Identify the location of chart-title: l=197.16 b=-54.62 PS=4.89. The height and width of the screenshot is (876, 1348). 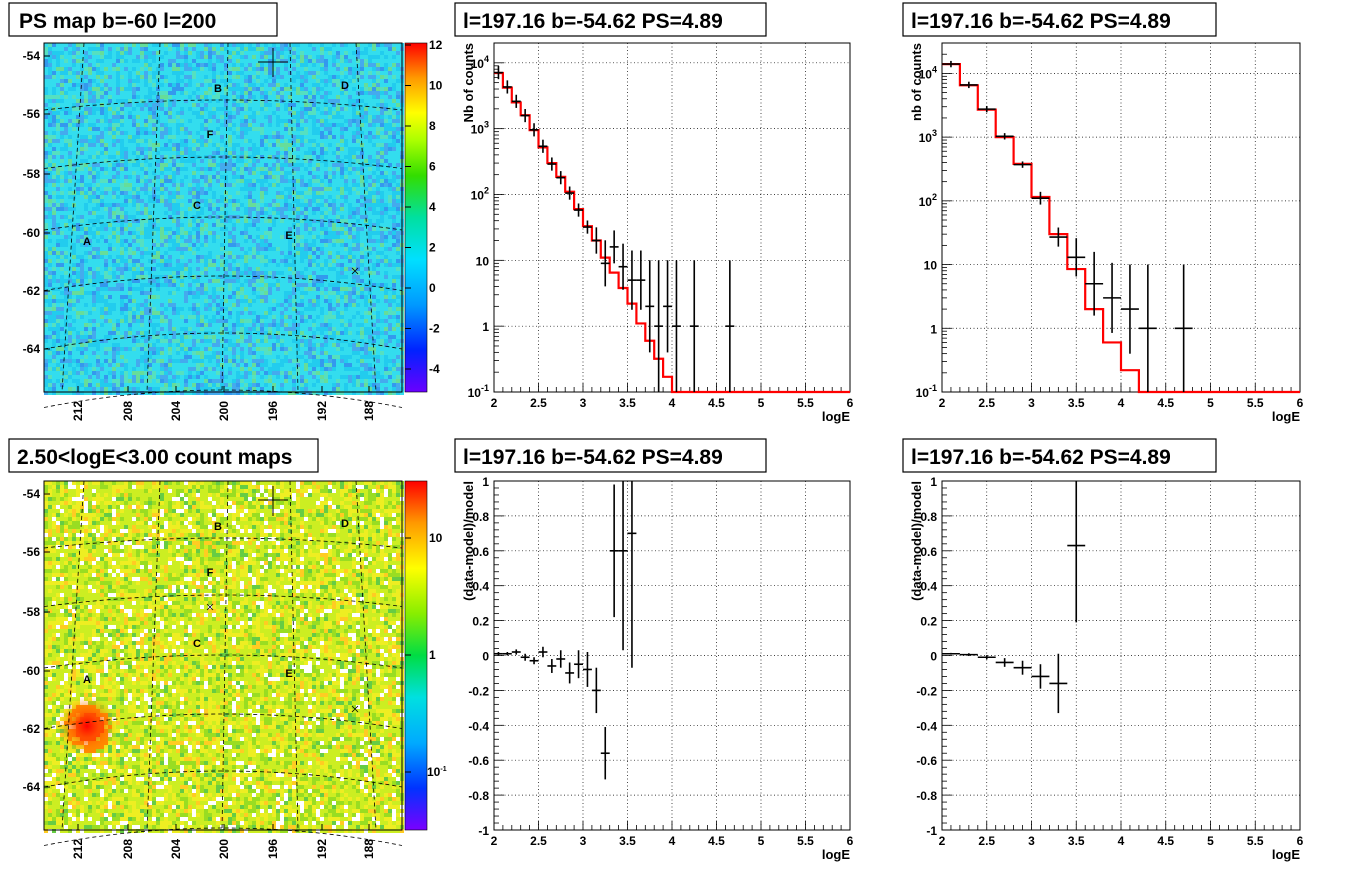
(1041, 21).